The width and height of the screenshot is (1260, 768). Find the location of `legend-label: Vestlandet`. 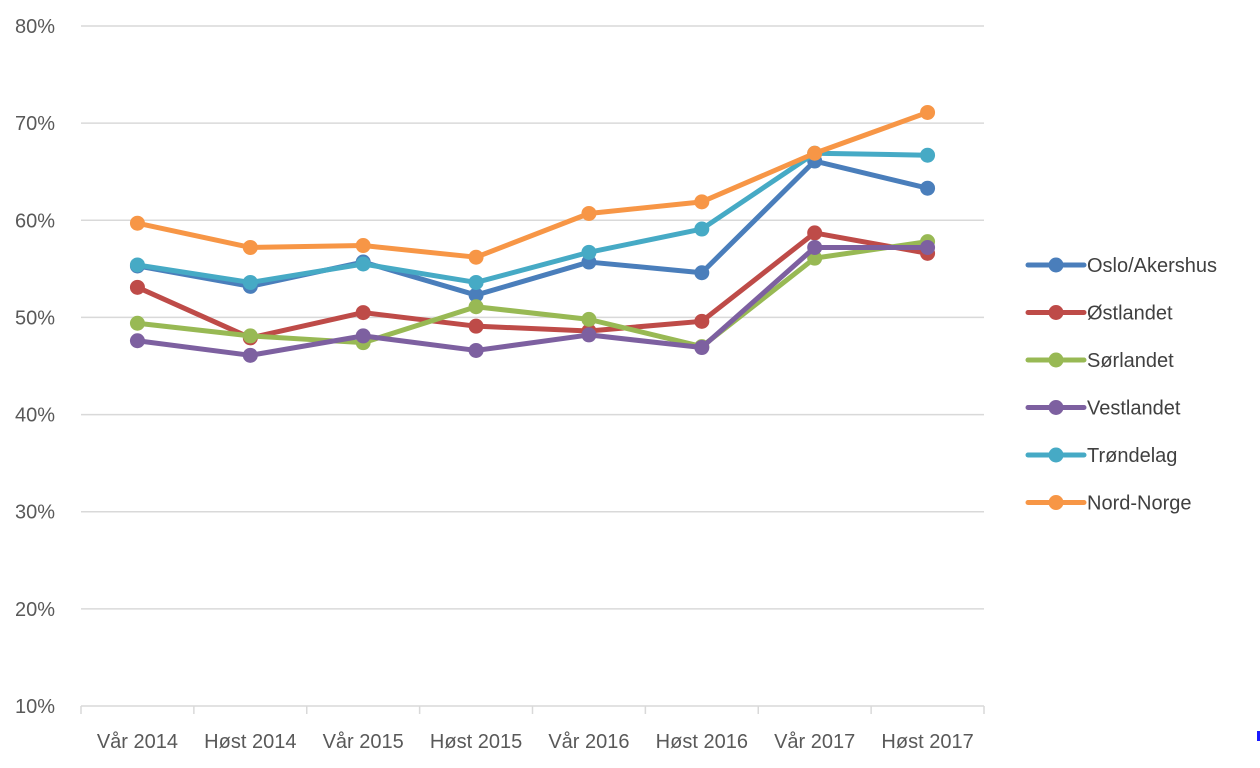

legend-label: Vestlandet is located at coordinates (1134, 409).